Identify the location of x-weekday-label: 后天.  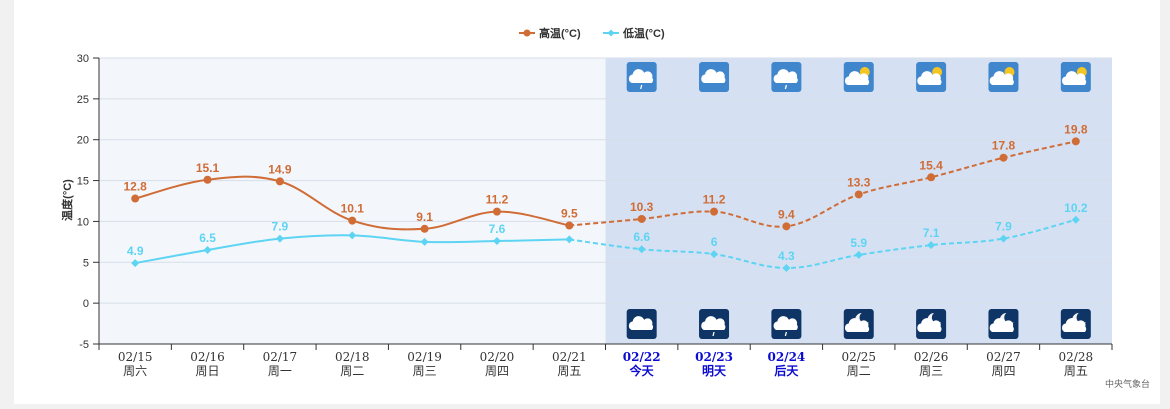
(786, 370).